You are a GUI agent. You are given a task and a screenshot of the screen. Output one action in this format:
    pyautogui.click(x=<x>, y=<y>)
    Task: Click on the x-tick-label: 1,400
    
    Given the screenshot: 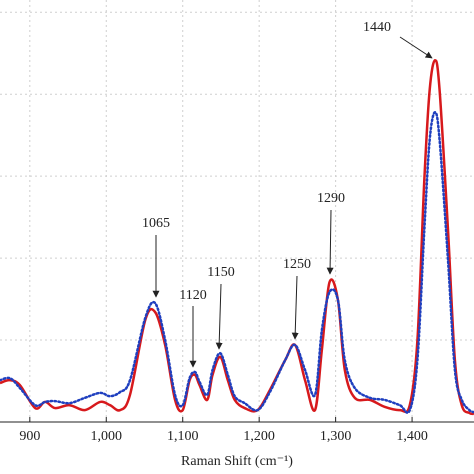 What is the action you would take?
    pyautogui.click(x=412, y=436)
    